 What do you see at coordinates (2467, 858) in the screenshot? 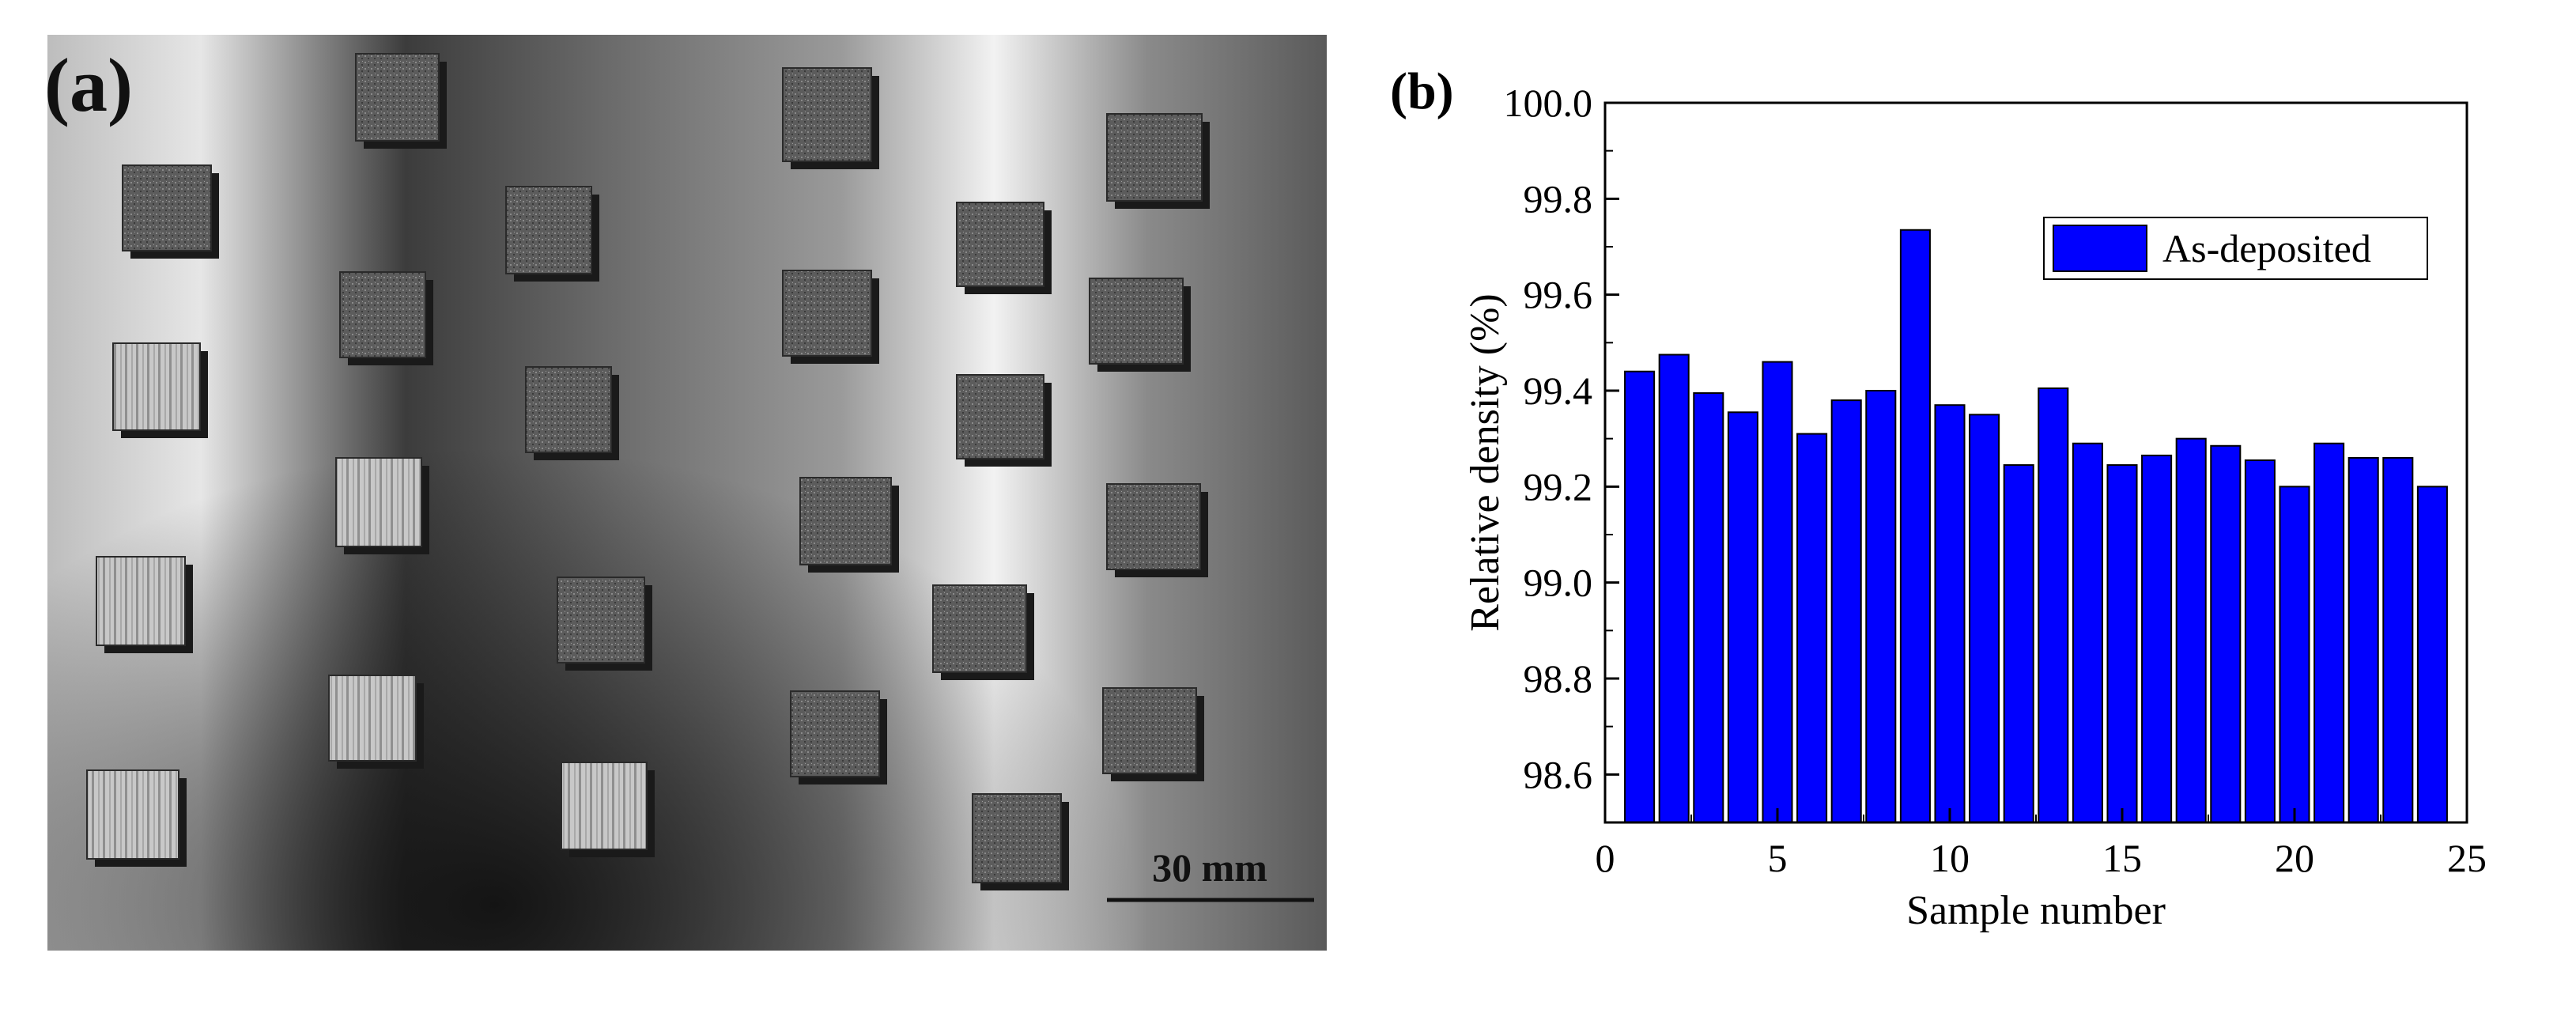
I see `x-tick-label: 25` at bounding box center [2467, 858].